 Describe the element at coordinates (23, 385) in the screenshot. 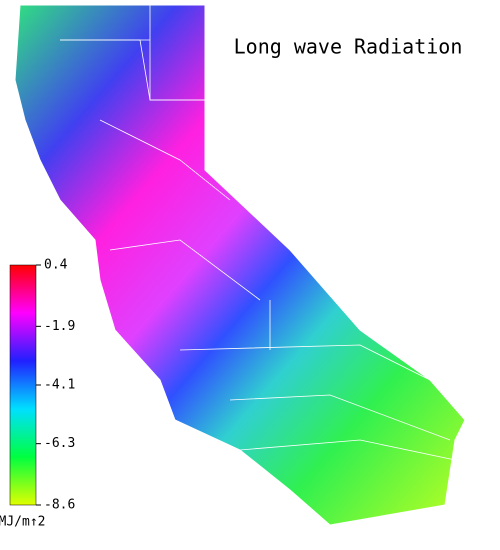

I see `colorbar` at that location.